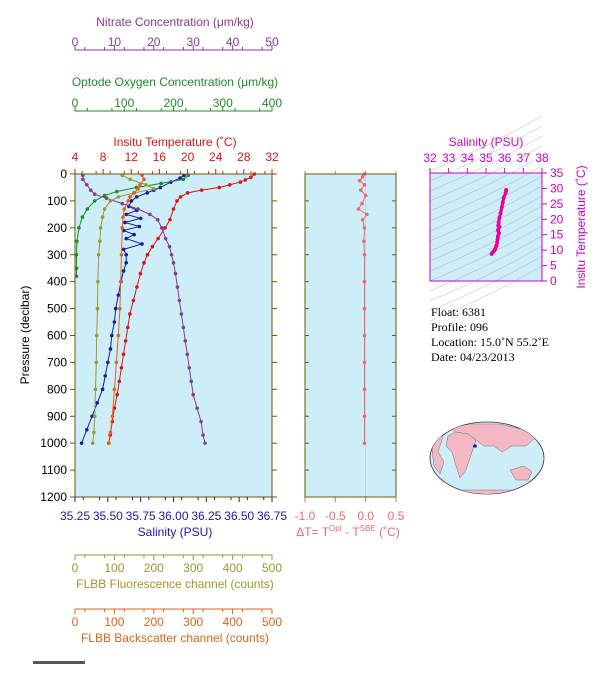 This screenshot has width=608, height=685. I want to click on temperature-tick-label-1: 8, so click(103, 157).